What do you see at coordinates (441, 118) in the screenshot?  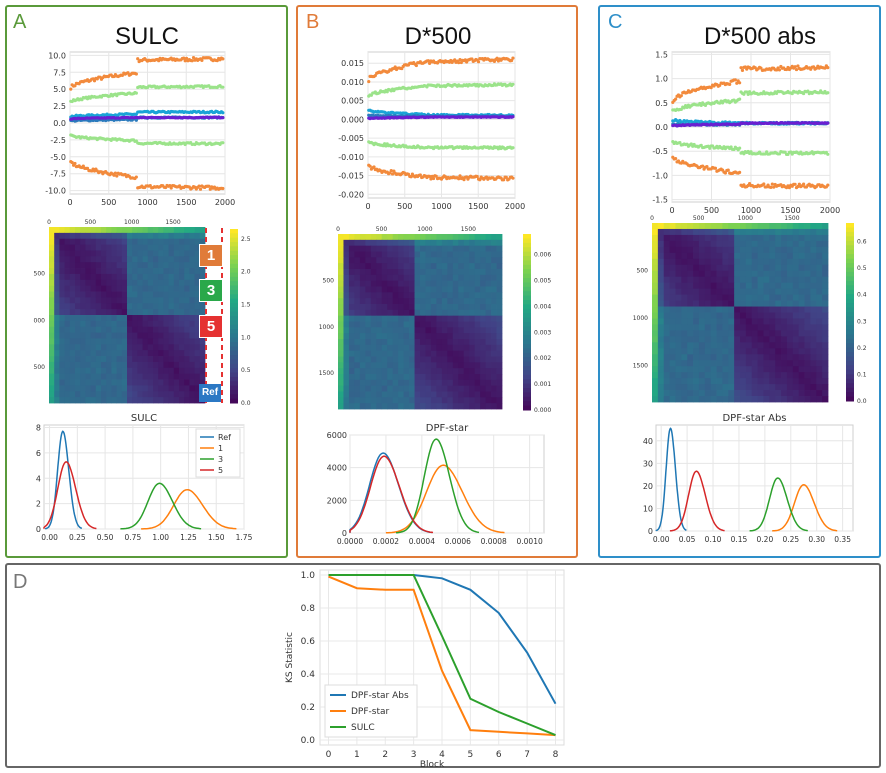 I see `series-purple` at bounding box center [441, 118].